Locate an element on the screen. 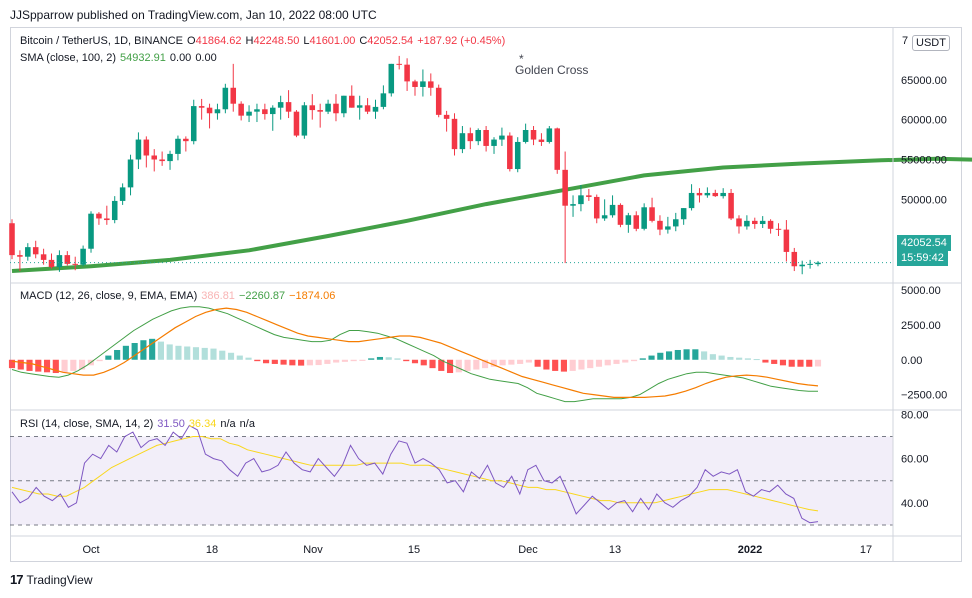 The height and width of the screenshot is (598, 972). rsi-tick-label: 80.00 is located at coordinates (915, 415).